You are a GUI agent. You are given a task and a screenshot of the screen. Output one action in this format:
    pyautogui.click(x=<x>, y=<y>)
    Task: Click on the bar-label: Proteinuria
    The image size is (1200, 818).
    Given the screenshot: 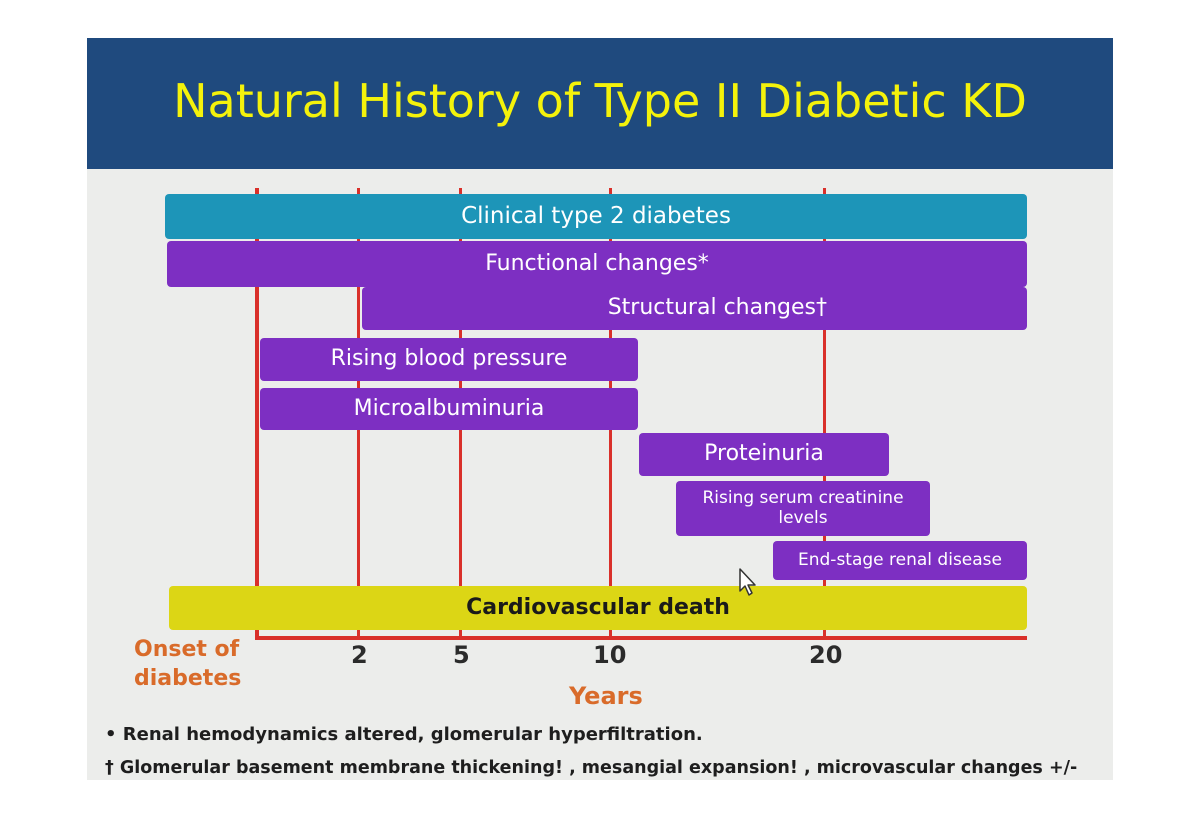 What is the action you would take?
    pyautogui.click(x=764, y=454)
    